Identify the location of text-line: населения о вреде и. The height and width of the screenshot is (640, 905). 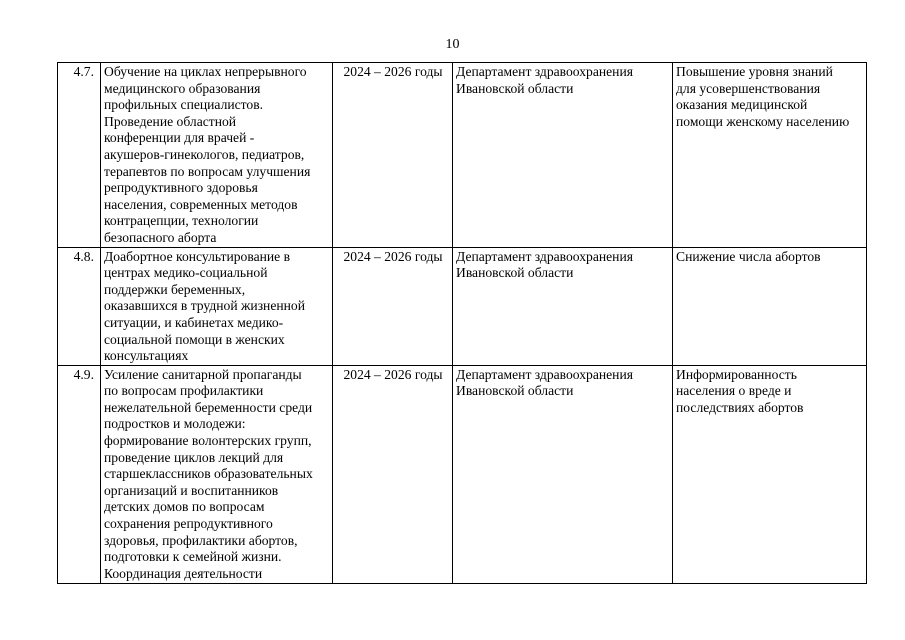
(734, 391).